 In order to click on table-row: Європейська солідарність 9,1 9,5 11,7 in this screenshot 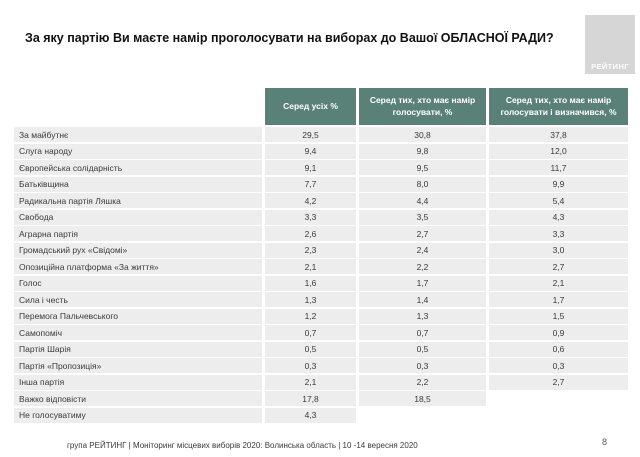, I will do `click(321, 167)`.